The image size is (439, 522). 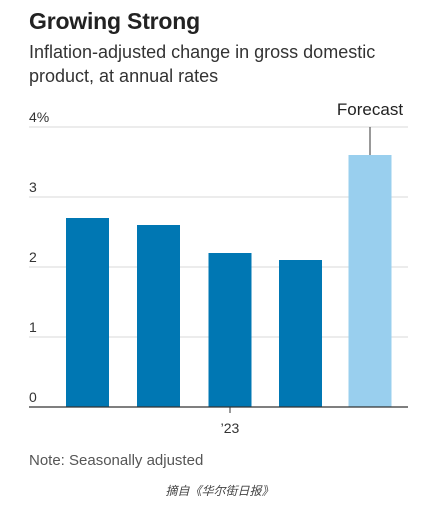 What do you see at coordinates (370, 281) in the screenshot?
I see `forecast-bar` at bounding box center [370, 281].